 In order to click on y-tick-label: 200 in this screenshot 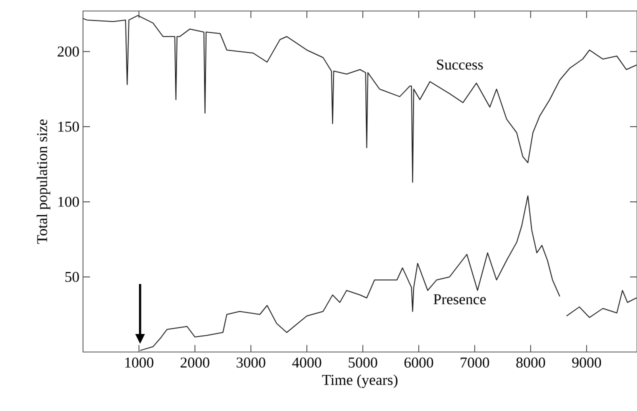, I will do `click(68, 51)`.